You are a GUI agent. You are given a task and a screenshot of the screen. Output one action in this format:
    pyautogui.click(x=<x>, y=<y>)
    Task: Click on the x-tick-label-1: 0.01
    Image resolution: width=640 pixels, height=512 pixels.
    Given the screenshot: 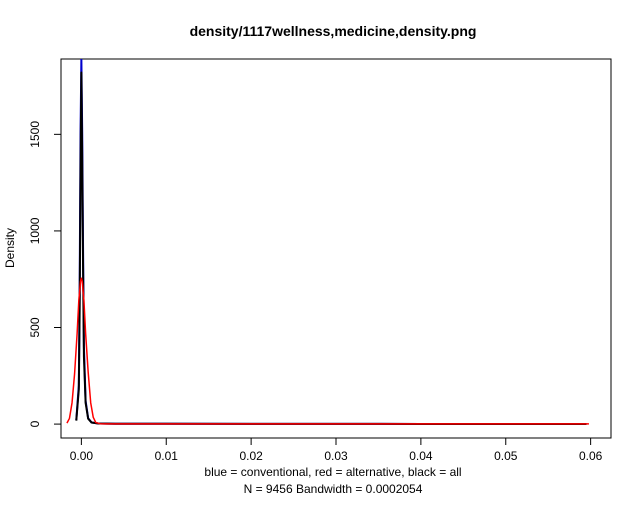 What is the action you would take?
    pyautogui.click(x=167, y=456)
    